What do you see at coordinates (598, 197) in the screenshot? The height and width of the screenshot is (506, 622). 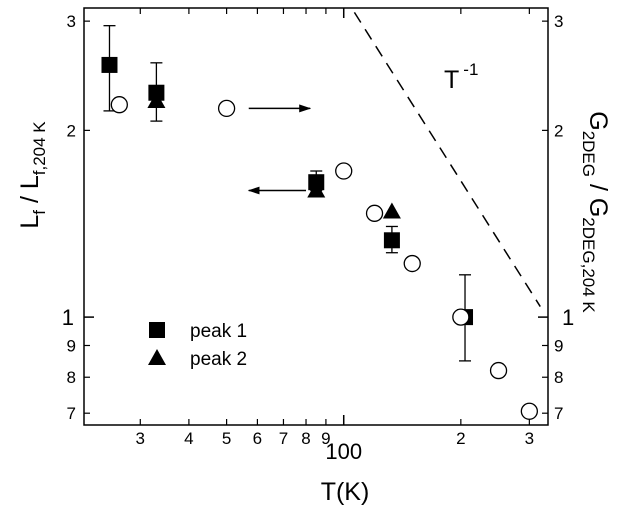 I see `y-right-mid: / G` at bounding box center [598, 197].